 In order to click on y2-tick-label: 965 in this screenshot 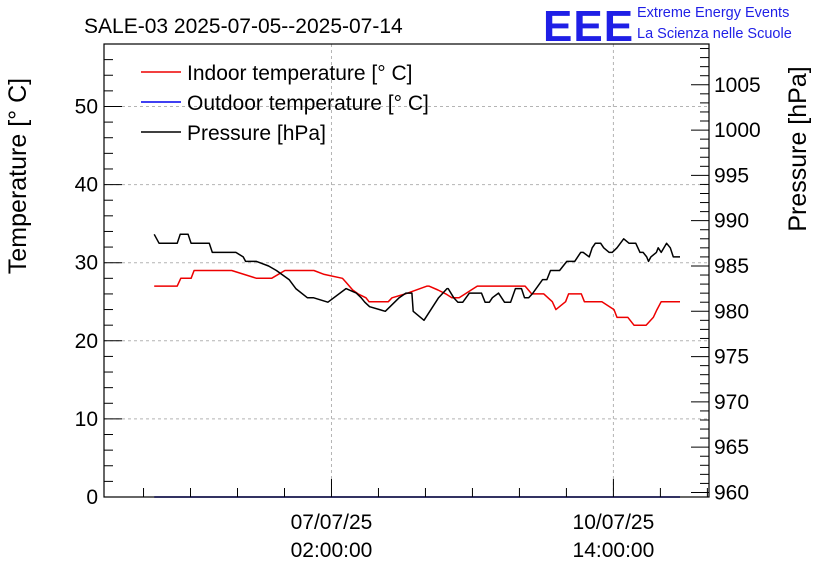, I will do `click(731, 447)`.